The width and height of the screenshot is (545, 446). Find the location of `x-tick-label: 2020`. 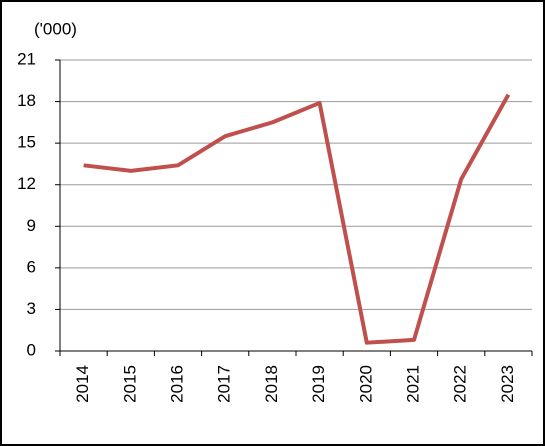

x-tick-label: 2020 is located at coordinates (365, 384).